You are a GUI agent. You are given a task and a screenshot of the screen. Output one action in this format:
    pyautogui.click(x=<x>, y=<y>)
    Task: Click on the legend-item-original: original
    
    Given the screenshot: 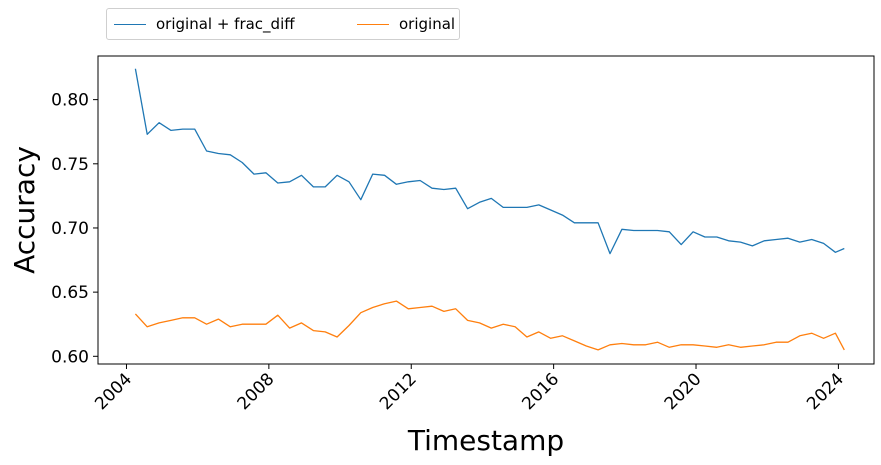 What is the action you would take?
    pyautogui.click(x=406, y=24)
    